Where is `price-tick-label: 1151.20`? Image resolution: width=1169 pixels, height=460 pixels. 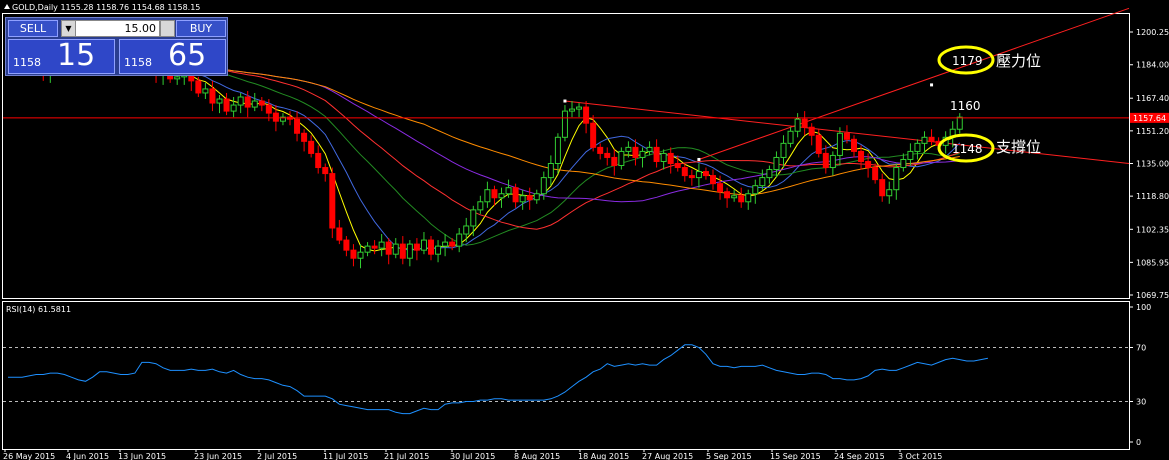 price-tick-label: 1151.20 is located at coordinates (1152, 131).